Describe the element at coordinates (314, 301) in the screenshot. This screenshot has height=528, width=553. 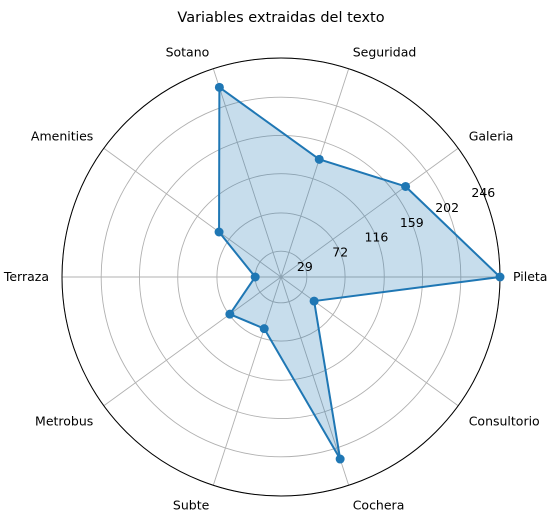
I see `data-point-consultorio` at that location.